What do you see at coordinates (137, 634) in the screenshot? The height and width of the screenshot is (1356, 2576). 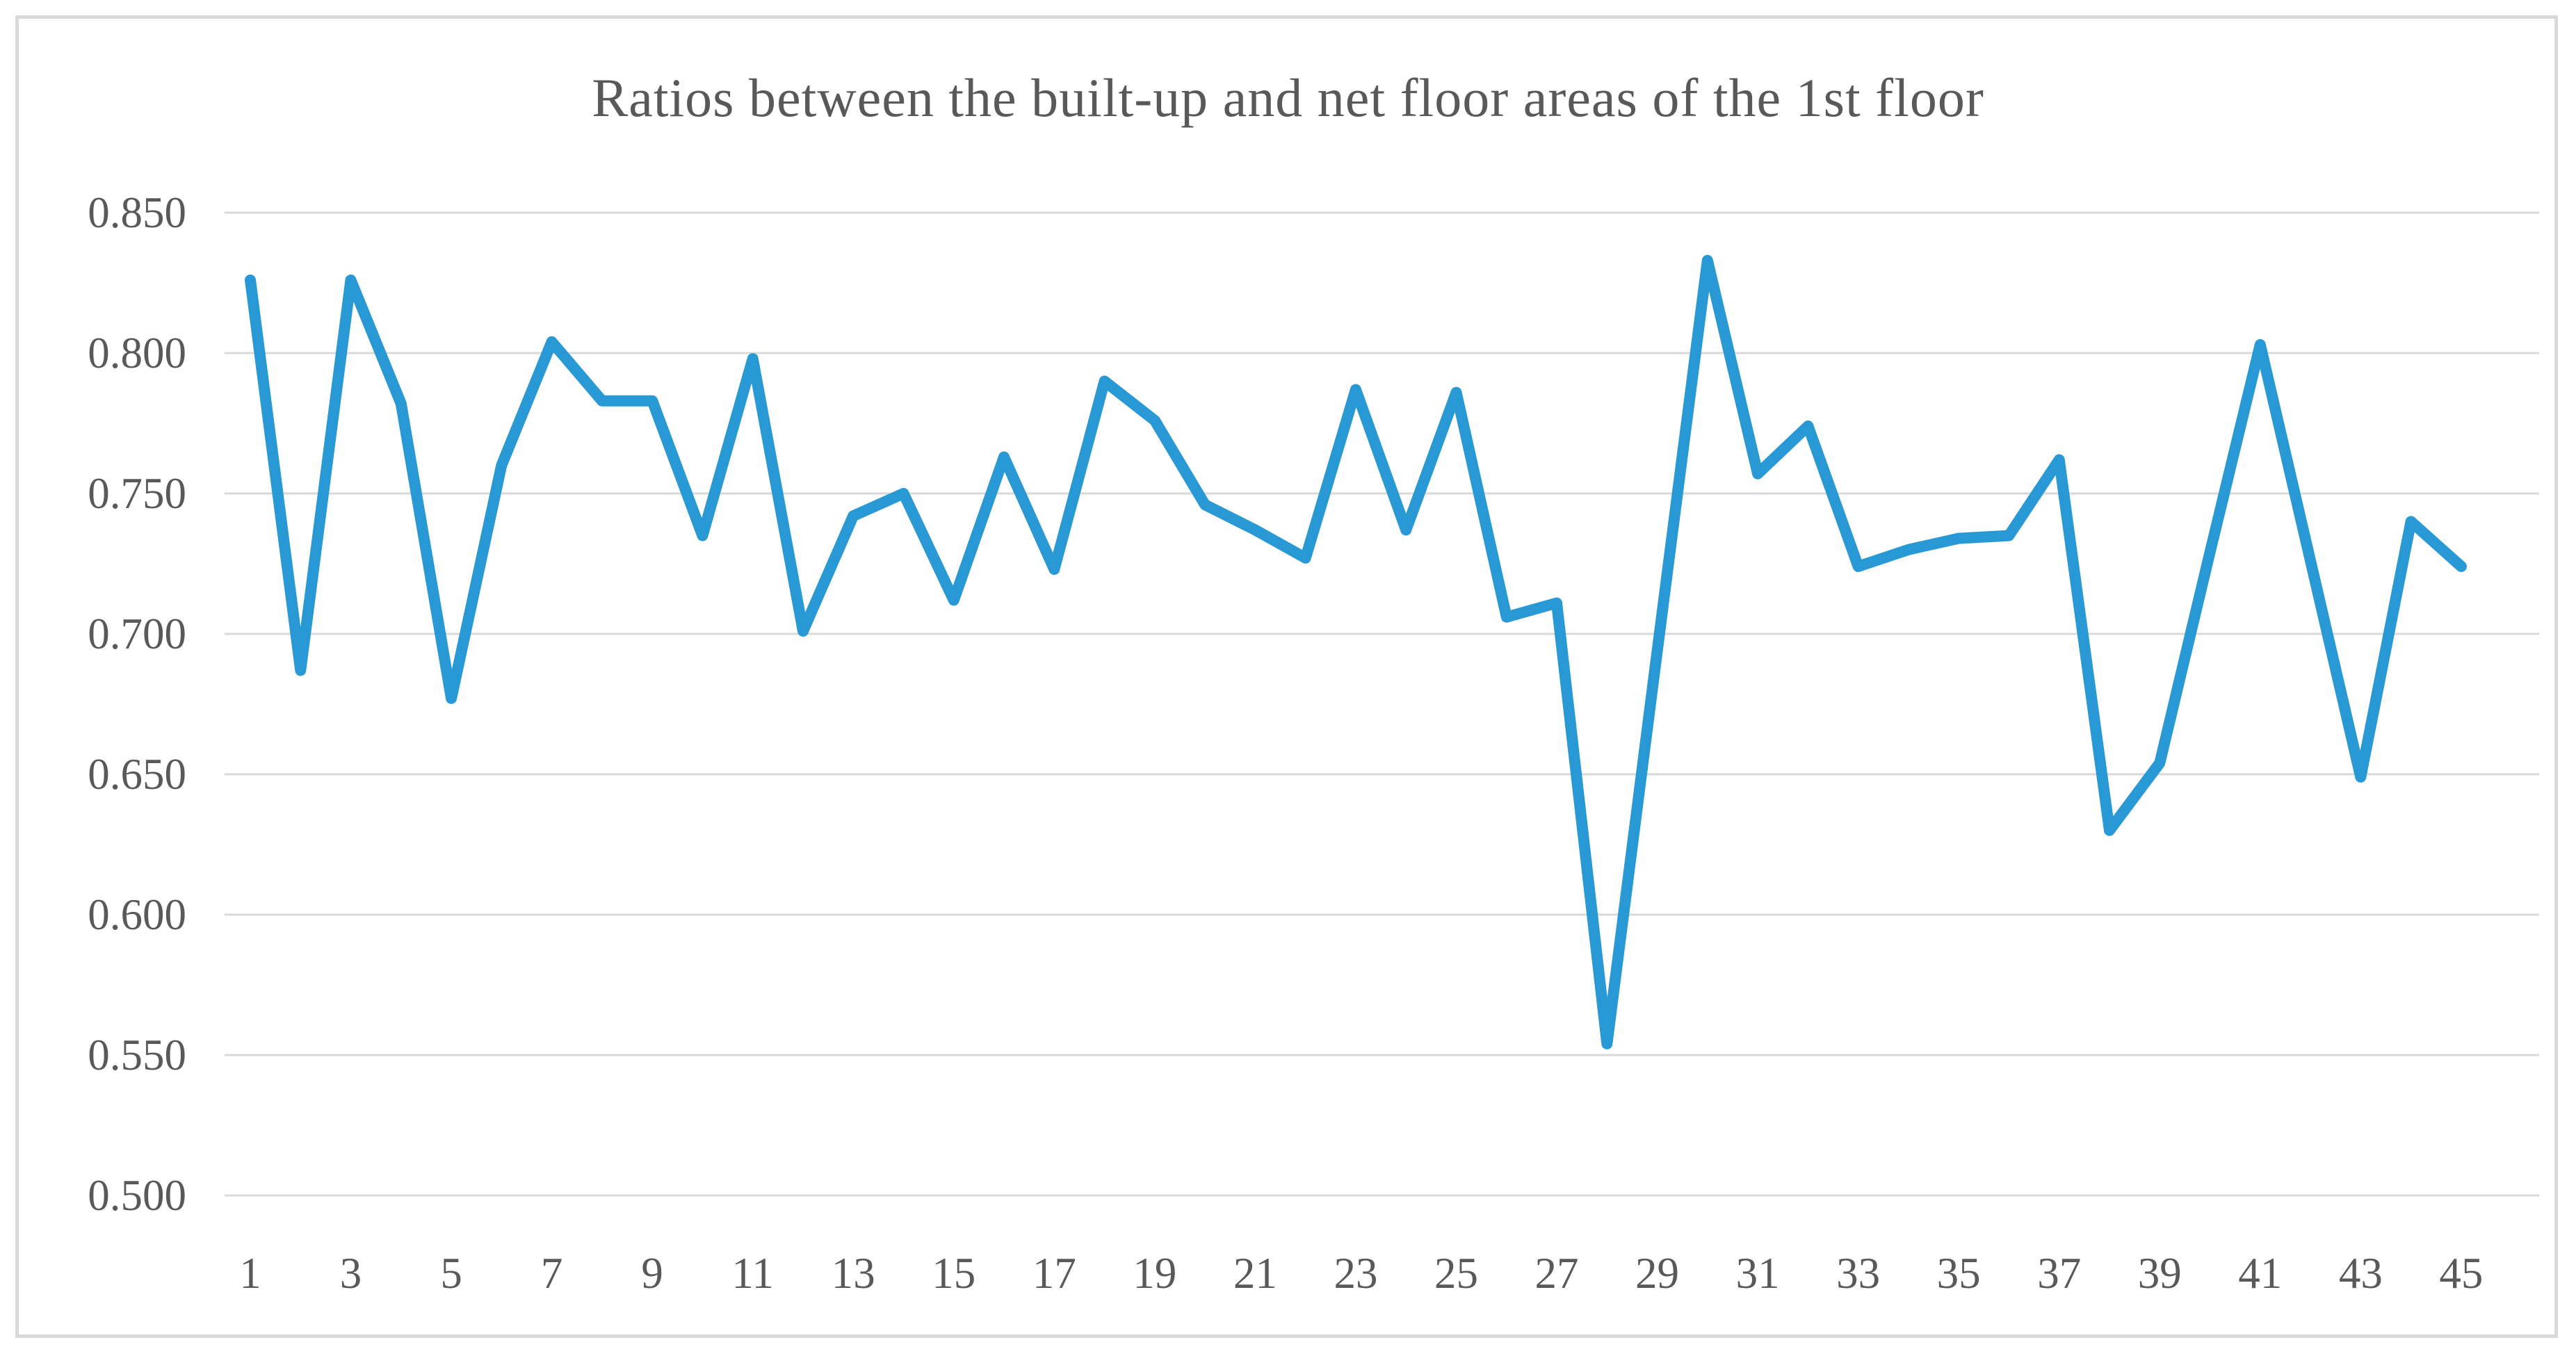 I see `y-axis-tick-label: 0.700` at bounding box center [137, 634].